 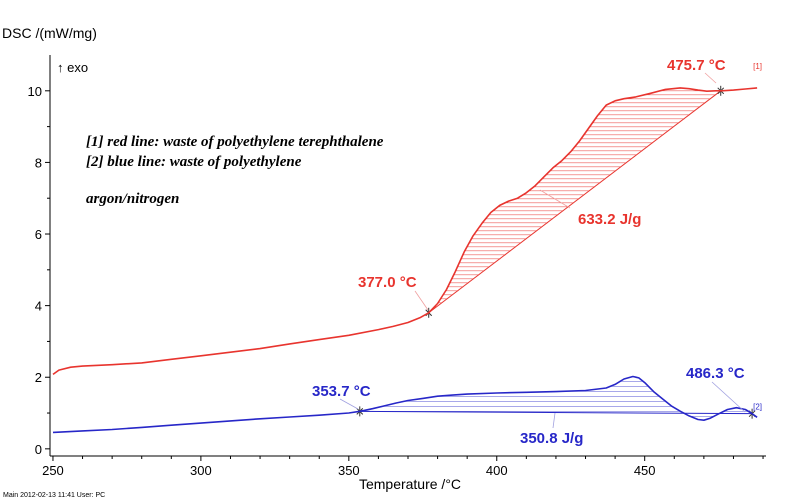 I want to click on y-tick-label: 8, so click(x=38, y=162).